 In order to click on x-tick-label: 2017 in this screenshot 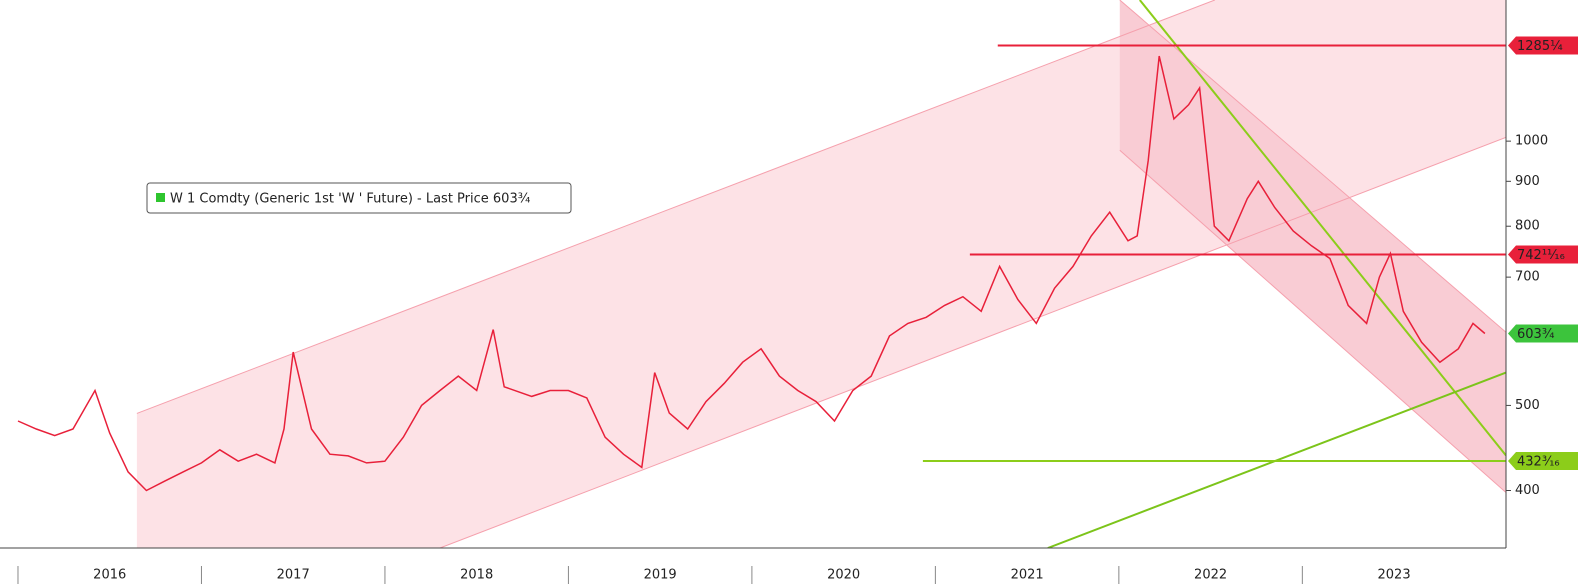, I will do `click(293, 575)`.